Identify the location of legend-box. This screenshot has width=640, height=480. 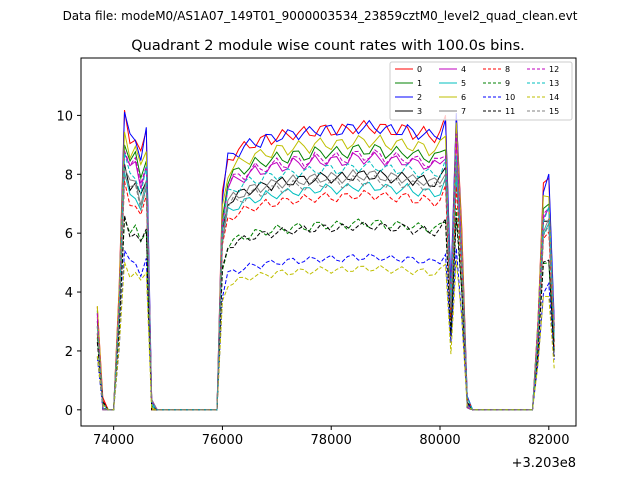
(481, 91).